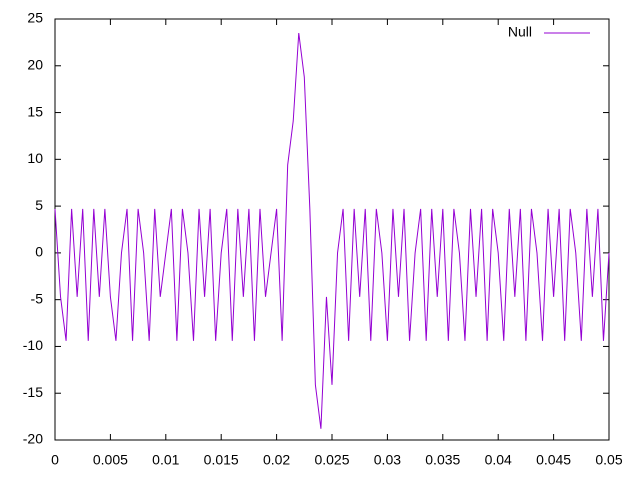 The height and width of the screenshot is (480, 640). Describe the element at coordinates (35, 64) in the screenshot. I see `y-tick-label: 20` at that location.